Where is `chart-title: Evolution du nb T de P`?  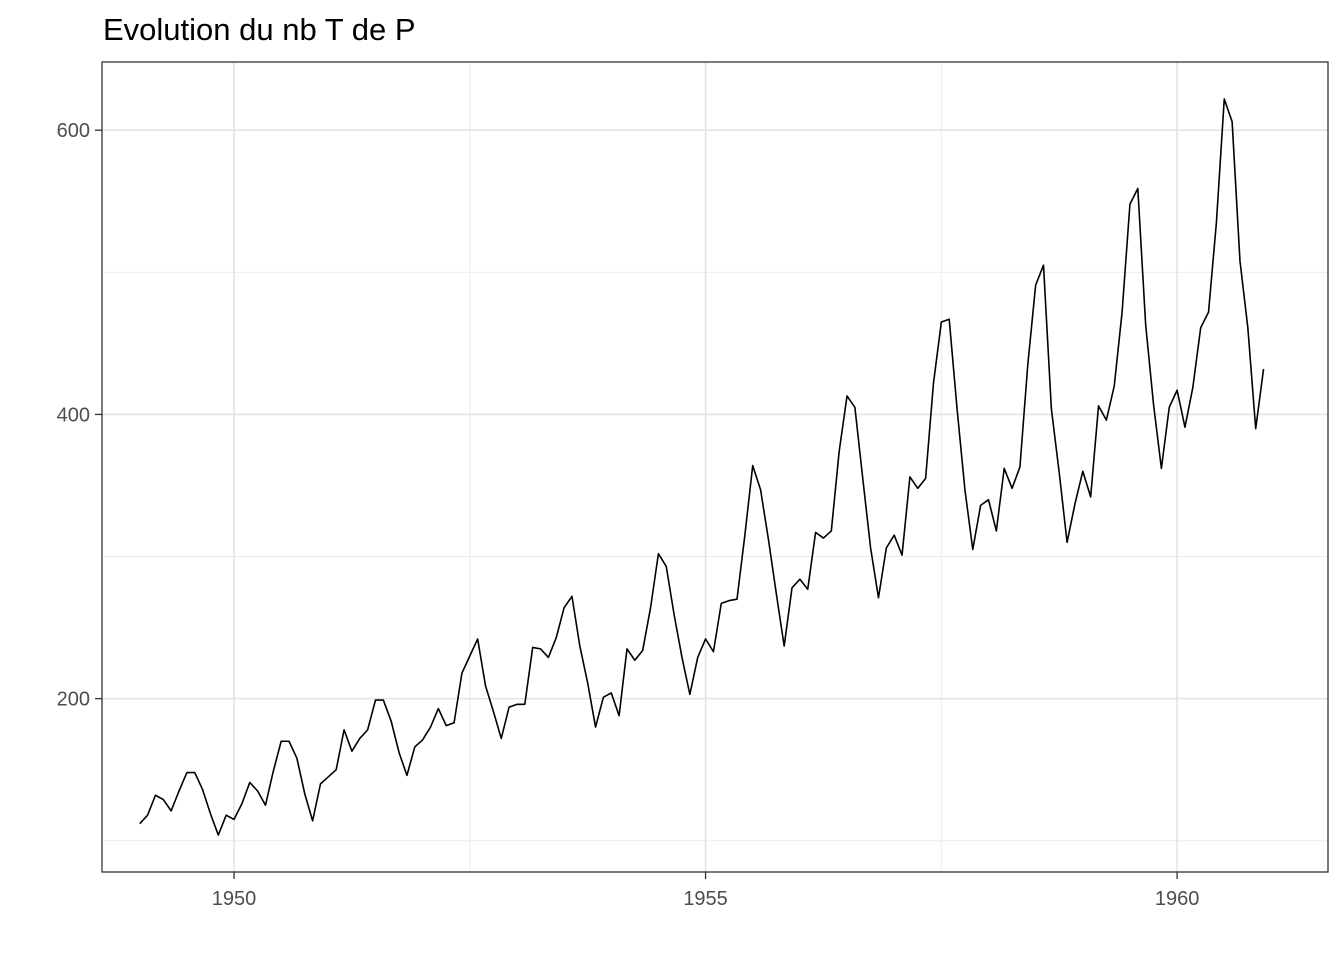
chart-title: Evolution du nb T de P is located at coordinates (259, 29).